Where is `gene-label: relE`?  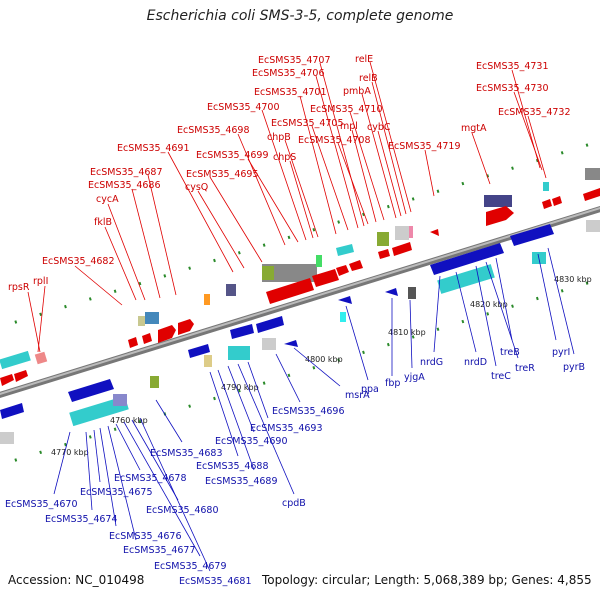 gene-label: relE is located at coordinates (383, 133).